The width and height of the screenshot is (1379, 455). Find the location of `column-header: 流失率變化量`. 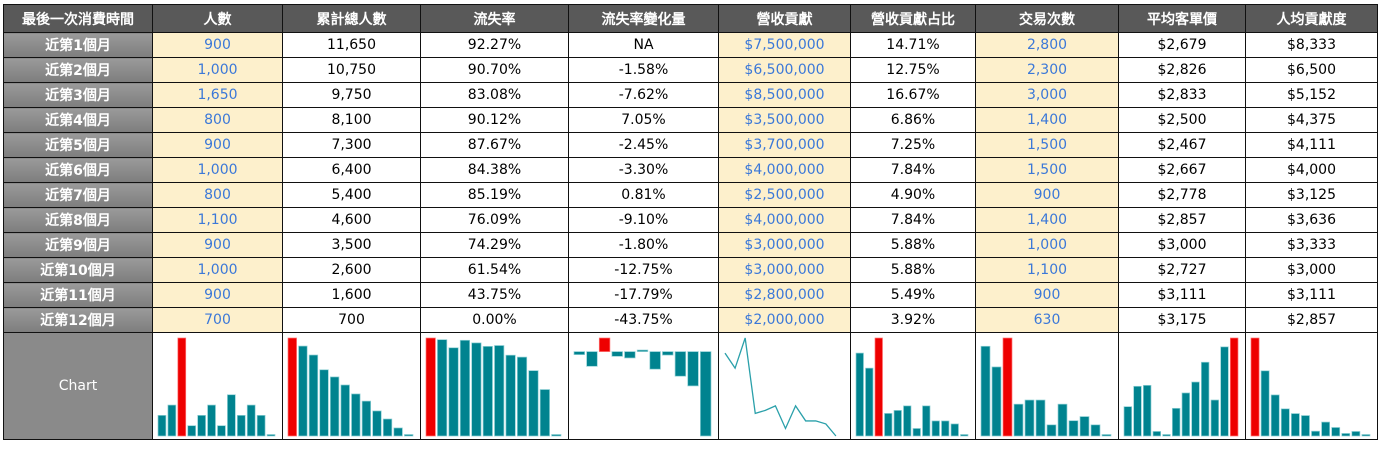

column-header: 流失率變化量 is located at coordinates (643, 18).